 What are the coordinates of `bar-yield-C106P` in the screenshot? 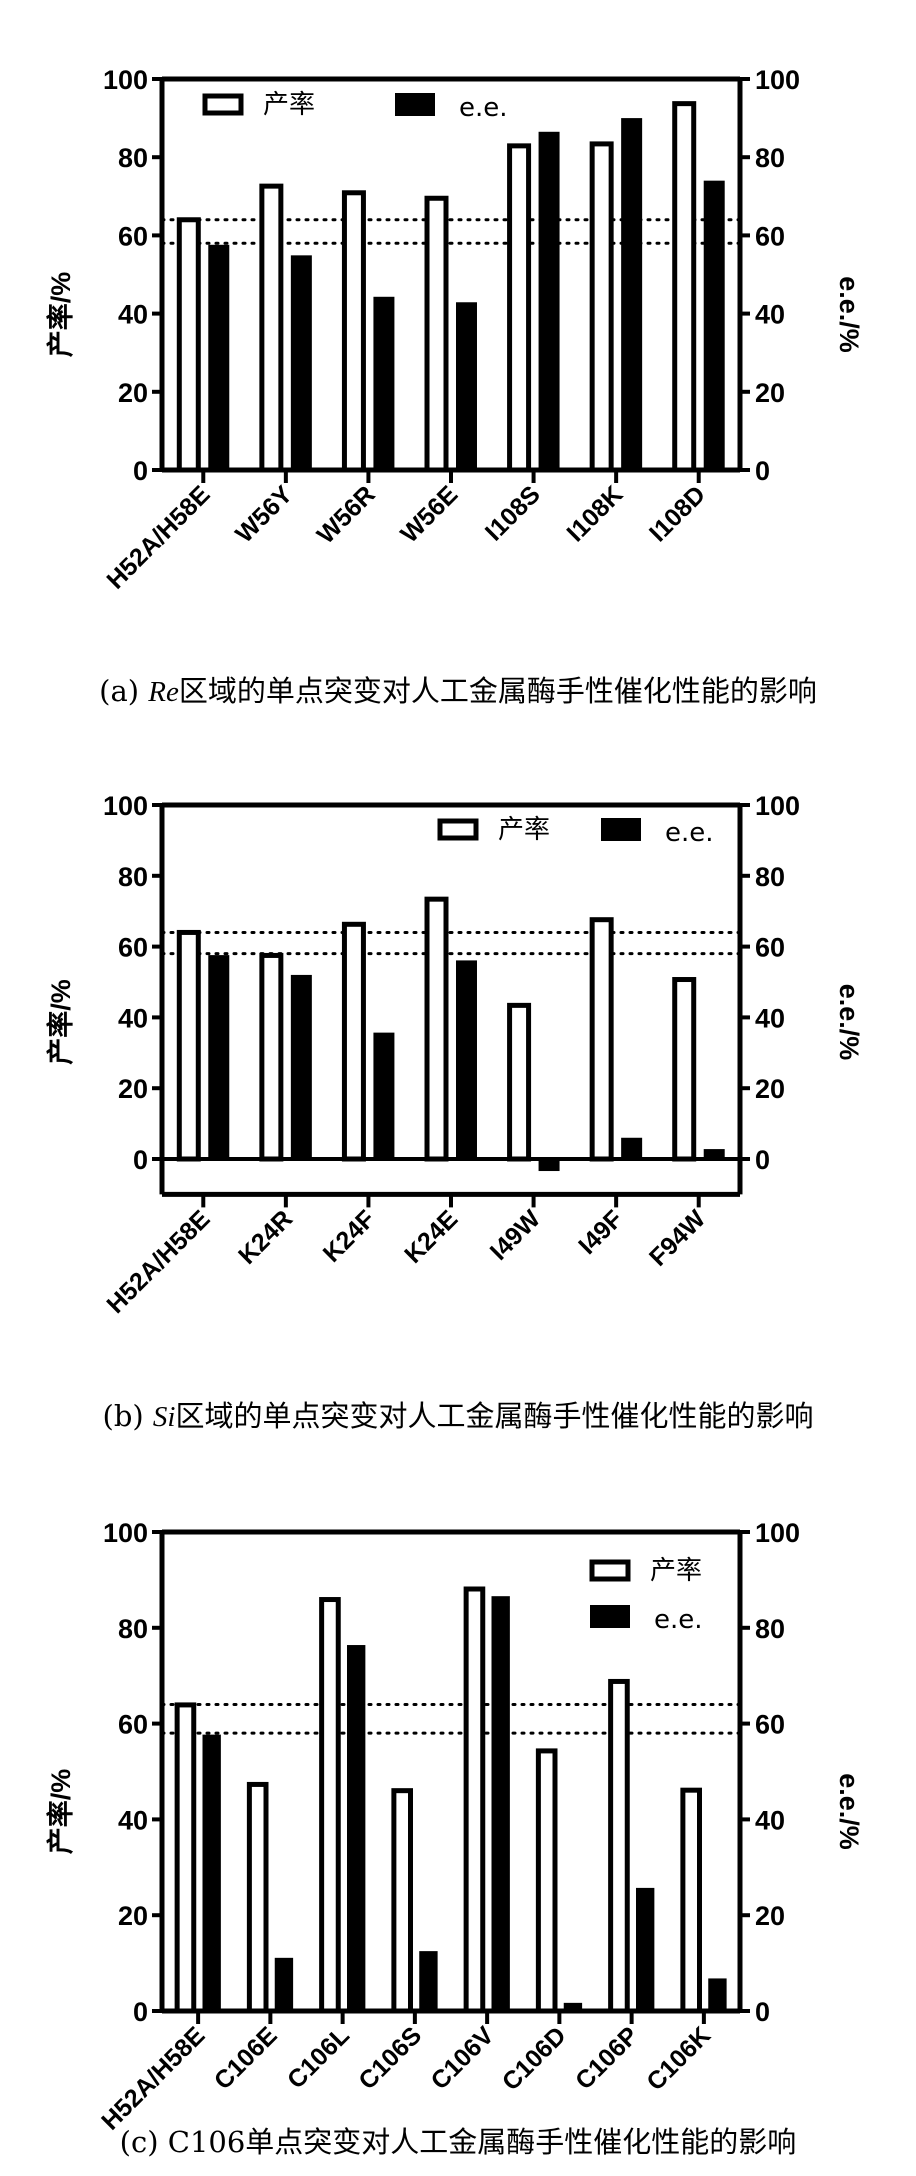 It's located at (619, 1846).